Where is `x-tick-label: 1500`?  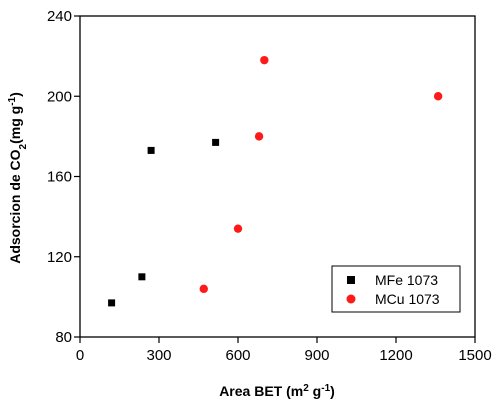 x-tick-label: 1500 is located at coordinates (474, 355).